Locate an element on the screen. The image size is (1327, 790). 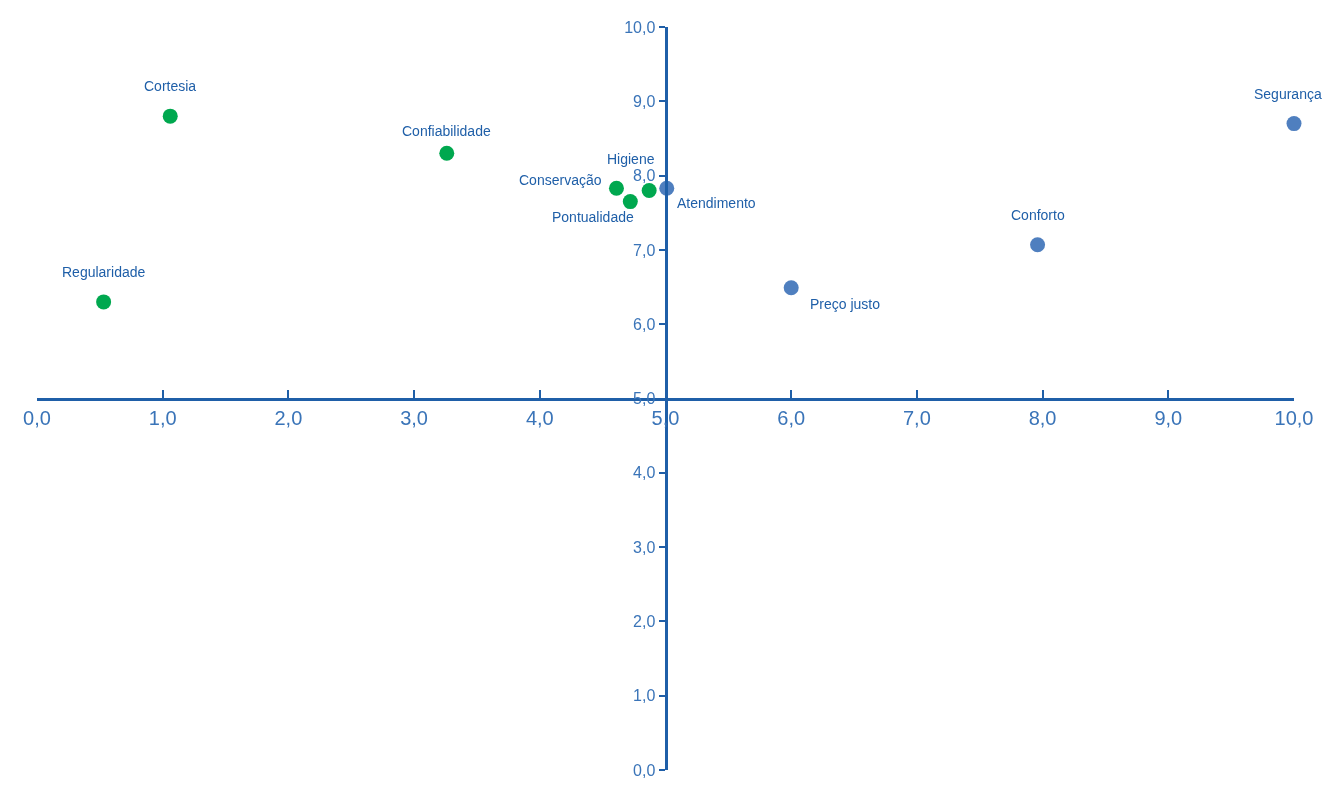
annotation: Cortesia is located at coordinates (170, 86).